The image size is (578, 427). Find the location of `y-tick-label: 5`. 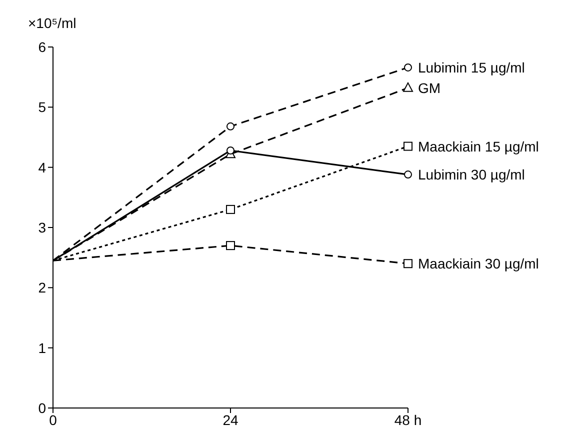

y-tick-label: 5 is located at coordinates (42, 107).